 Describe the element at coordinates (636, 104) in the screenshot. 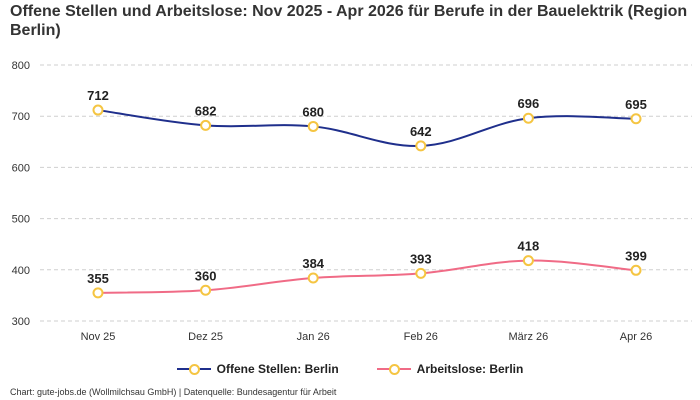

I see `data-label-0-5: 695` at that location.